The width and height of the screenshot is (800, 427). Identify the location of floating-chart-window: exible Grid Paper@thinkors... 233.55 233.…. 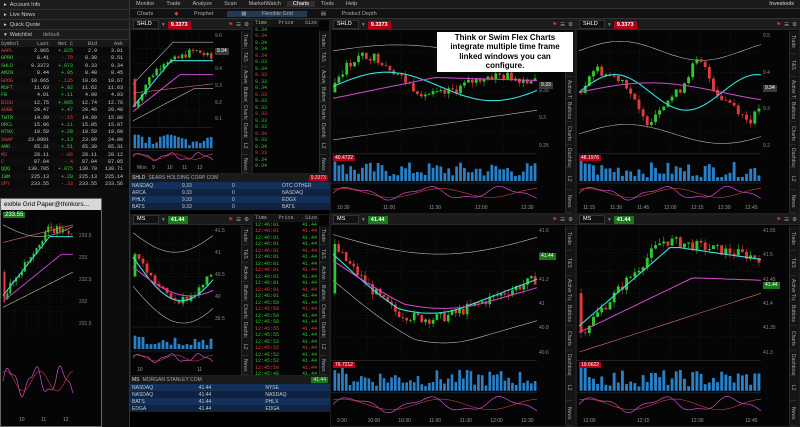
(51, 312).